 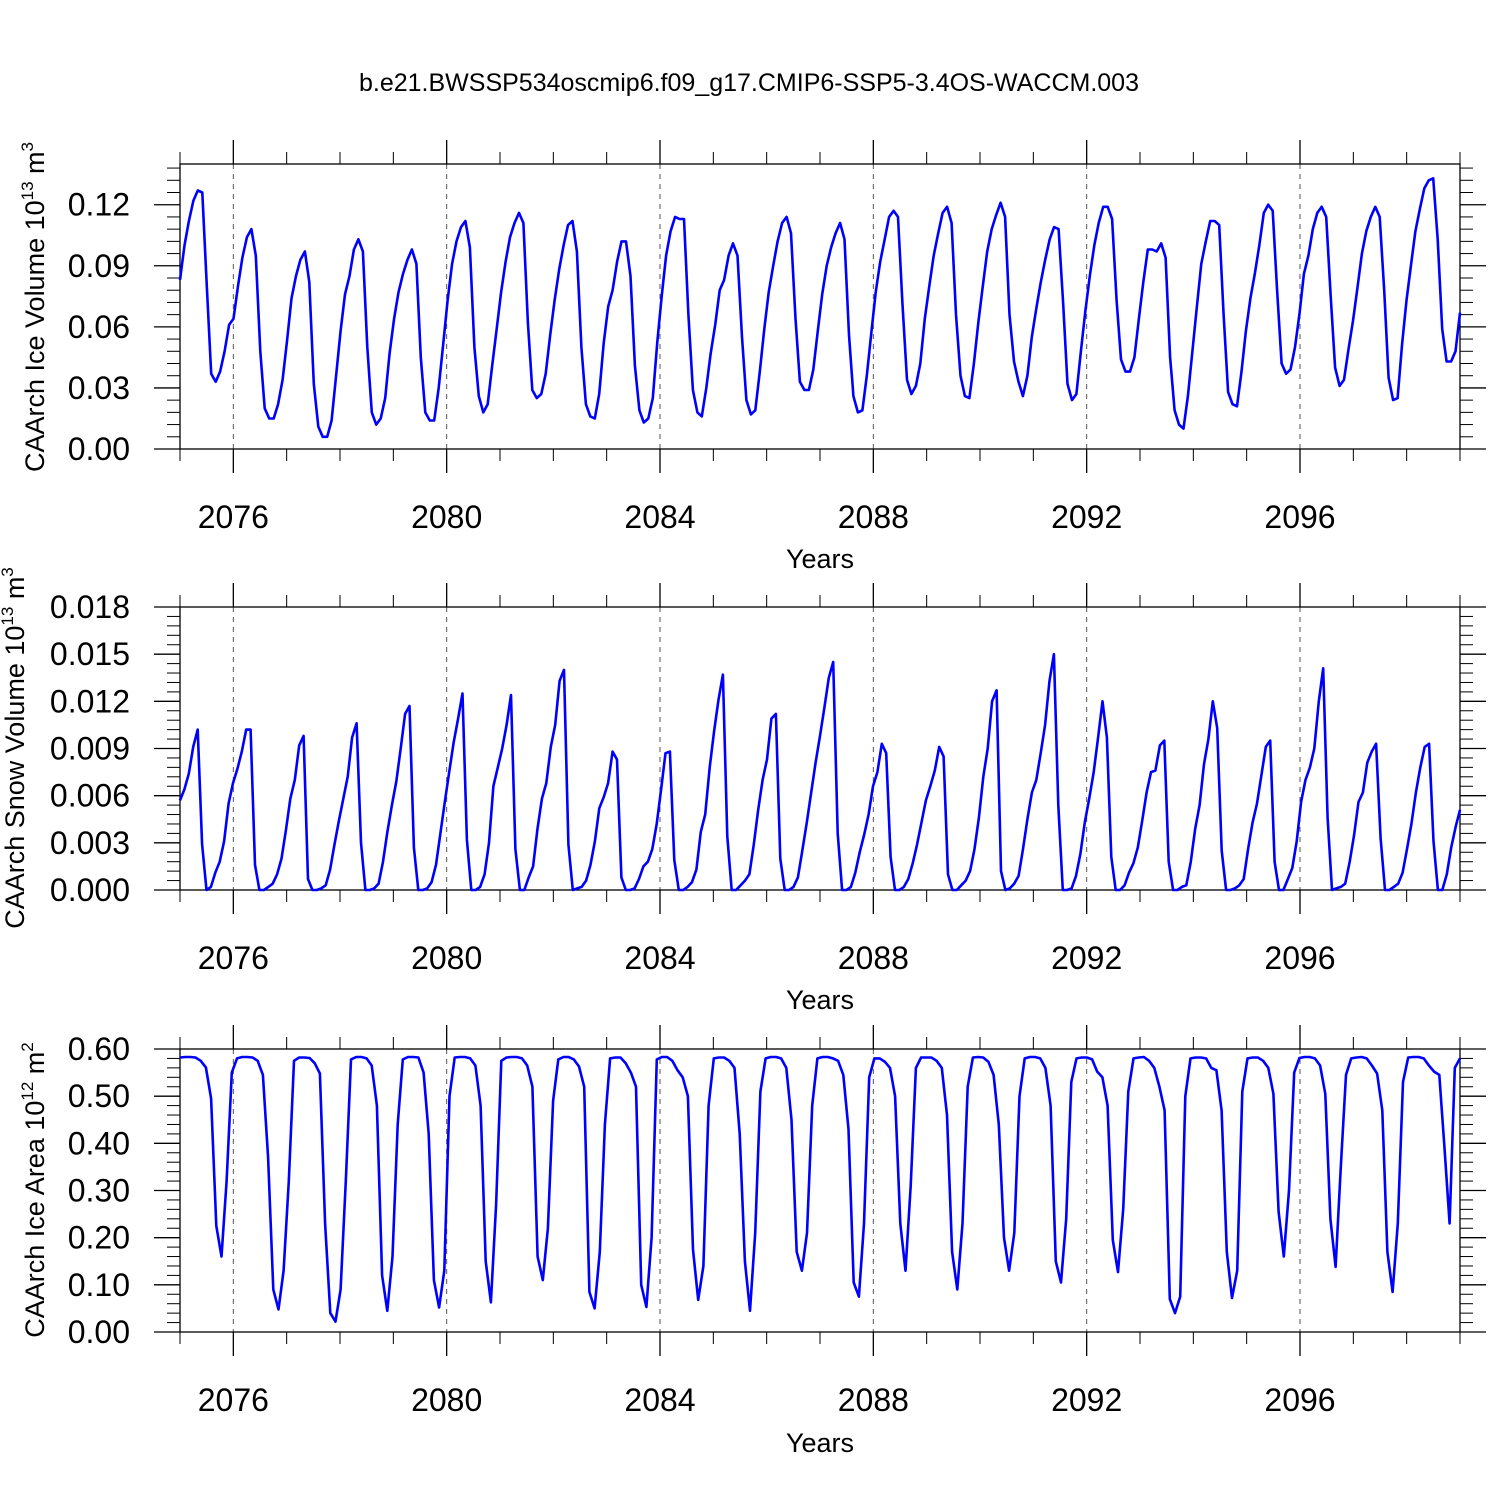 I want to click on snow-volume-y-tick-label: 0.006, so click(x=90, y=796).